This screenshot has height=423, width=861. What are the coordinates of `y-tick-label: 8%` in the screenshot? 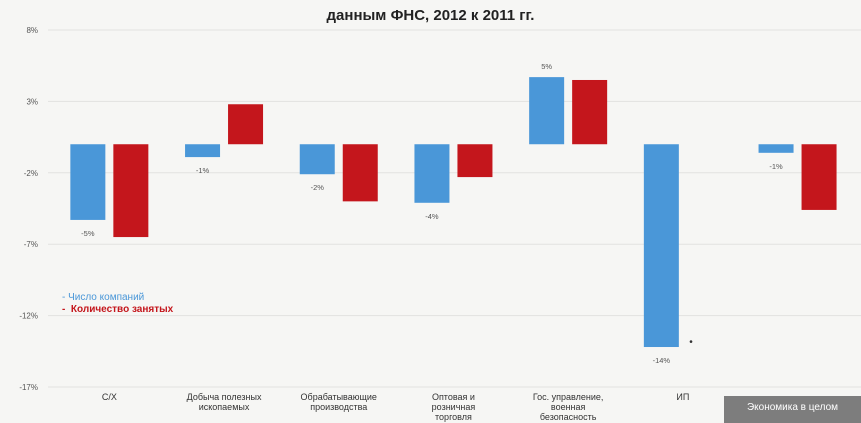 It's located at (32, 30).